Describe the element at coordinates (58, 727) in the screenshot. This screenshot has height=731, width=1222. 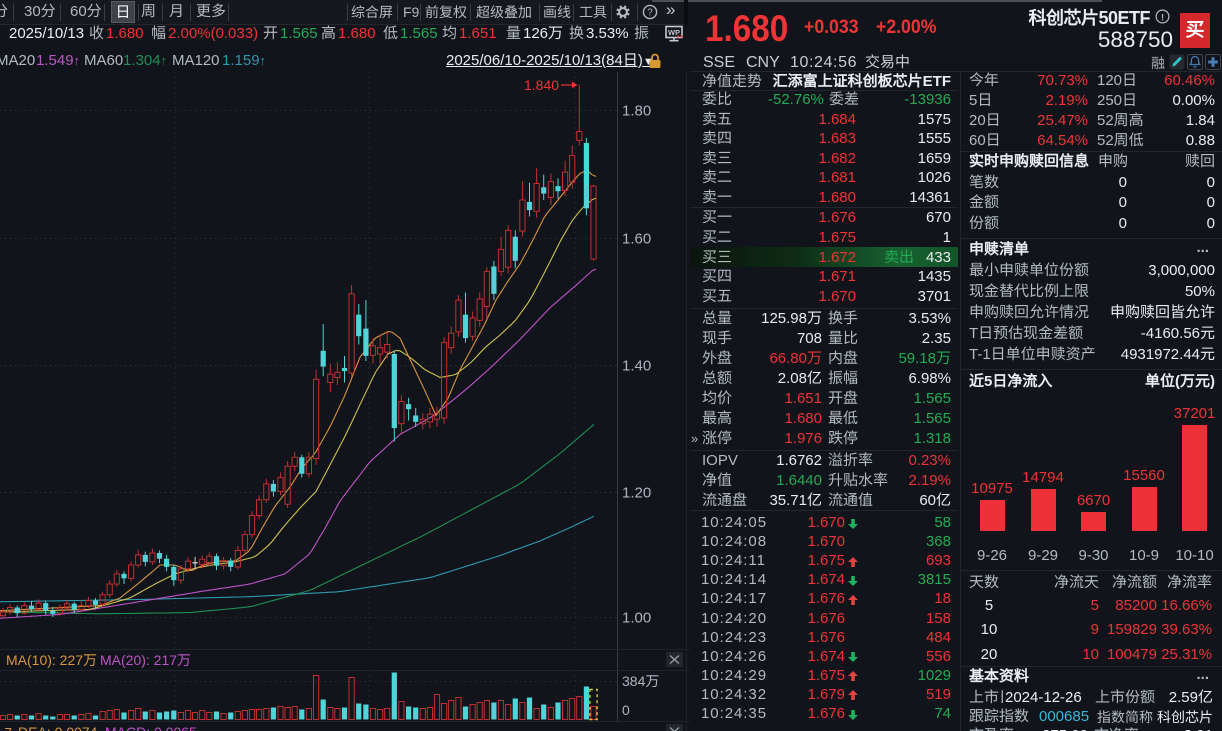
I see `svg-text: DEA: 0.0074` at that location.